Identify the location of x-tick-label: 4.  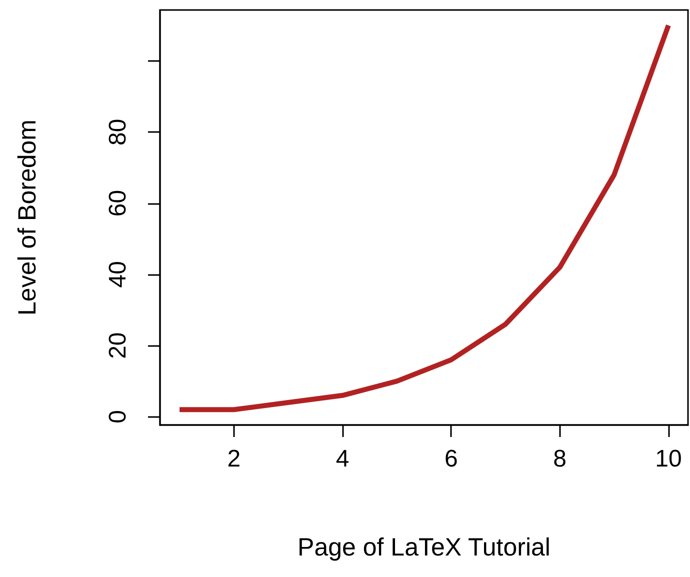
(343, 459).